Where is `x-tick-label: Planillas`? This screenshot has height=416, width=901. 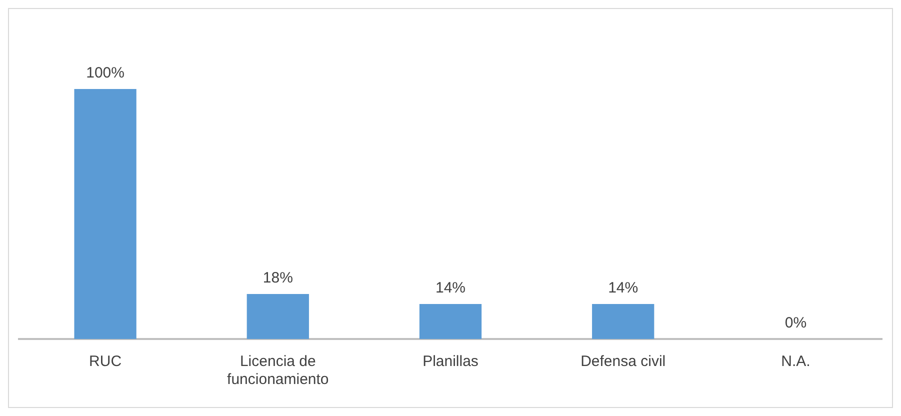
x-tick-label: Planillas is located at coordinates (450, 361).